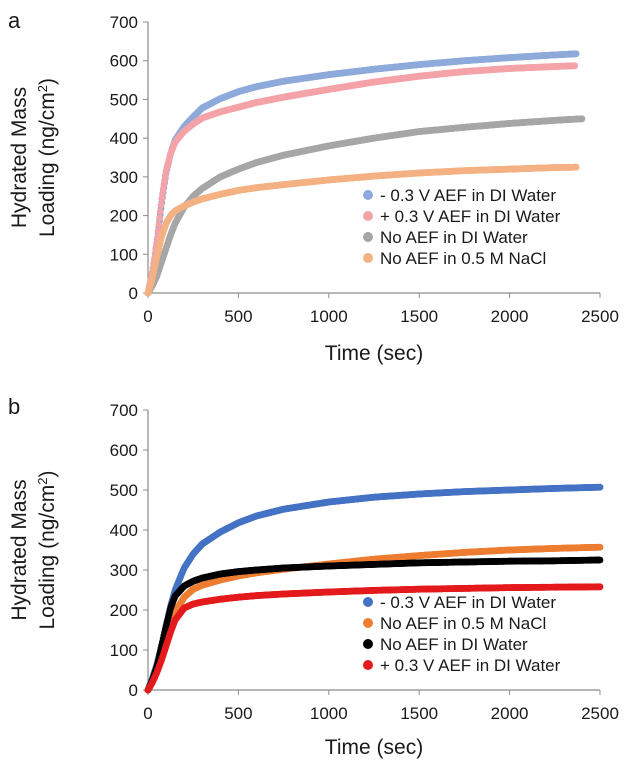 This screenshot has height=765, width=634. I want to click on panel-label: b, so click(14, 406).